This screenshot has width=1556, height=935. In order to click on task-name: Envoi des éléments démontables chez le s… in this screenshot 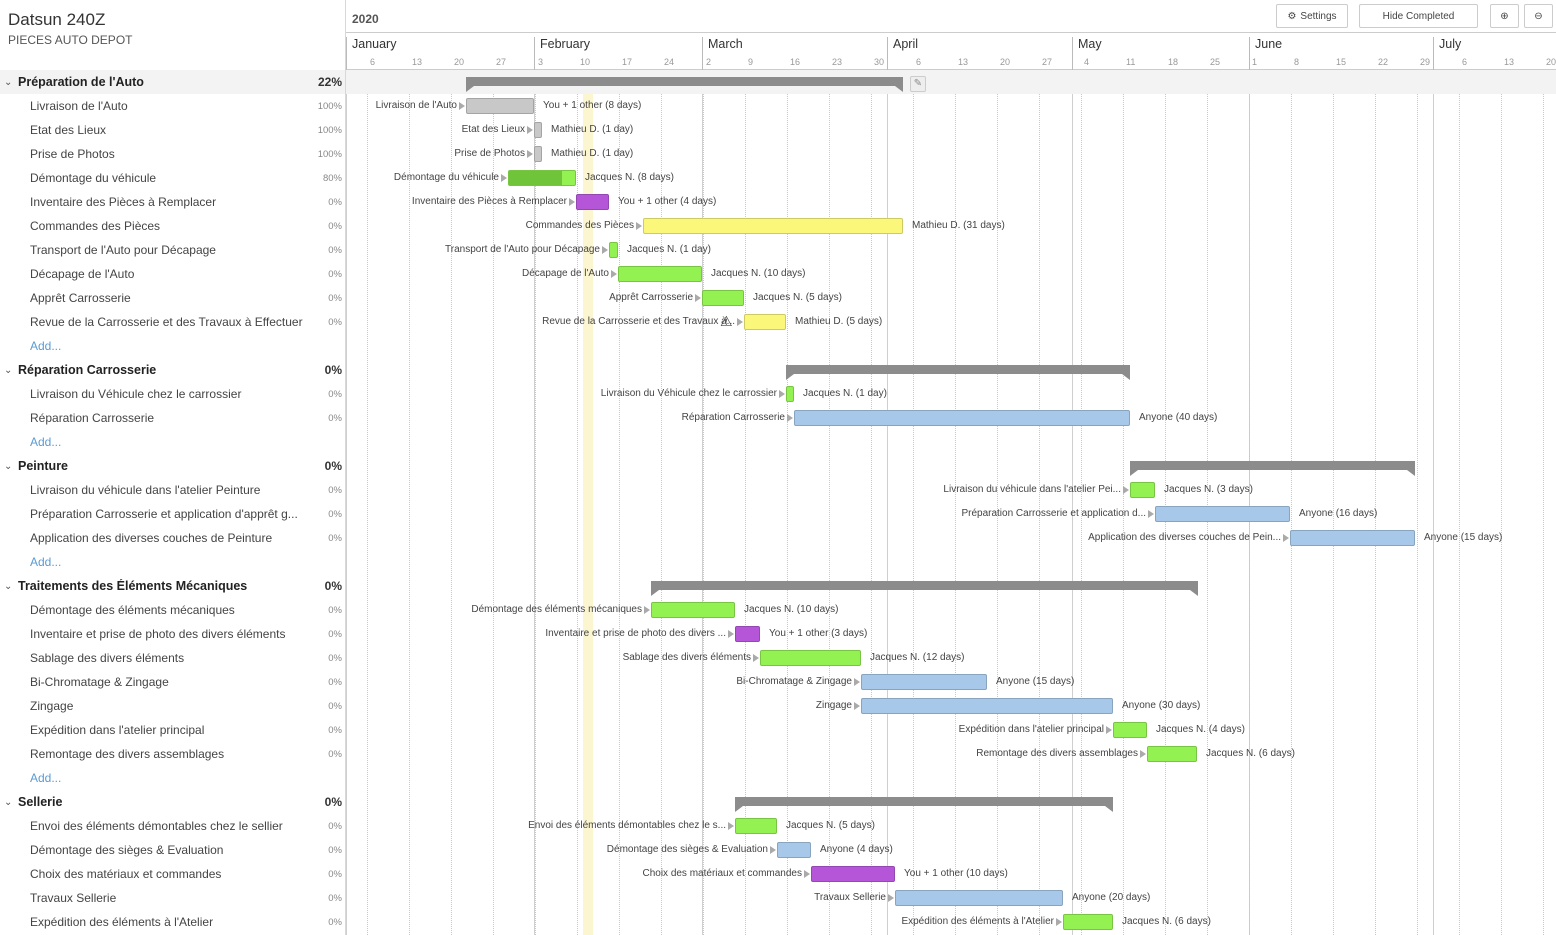, I will do `click(156, 826)`.